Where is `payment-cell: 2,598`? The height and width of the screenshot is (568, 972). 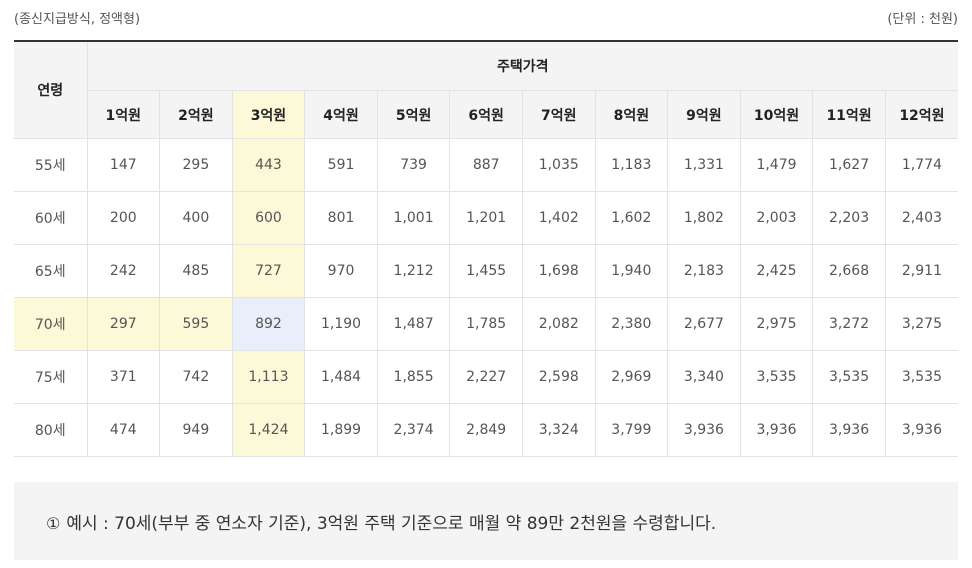
payment-cell: 2,598 is located at coordinates (559, 377).